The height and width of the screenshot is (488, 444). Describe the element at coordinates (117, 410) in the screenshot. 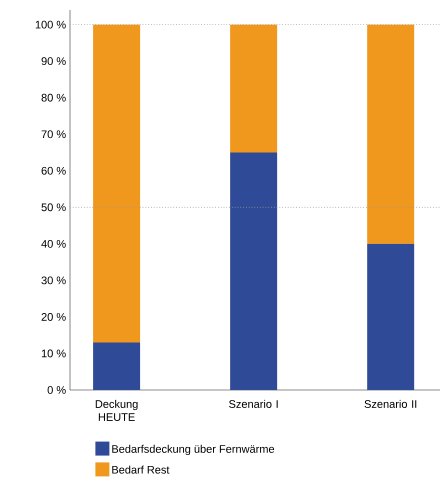

I see `x-tick-label: Deckung HEUTE` at that location.